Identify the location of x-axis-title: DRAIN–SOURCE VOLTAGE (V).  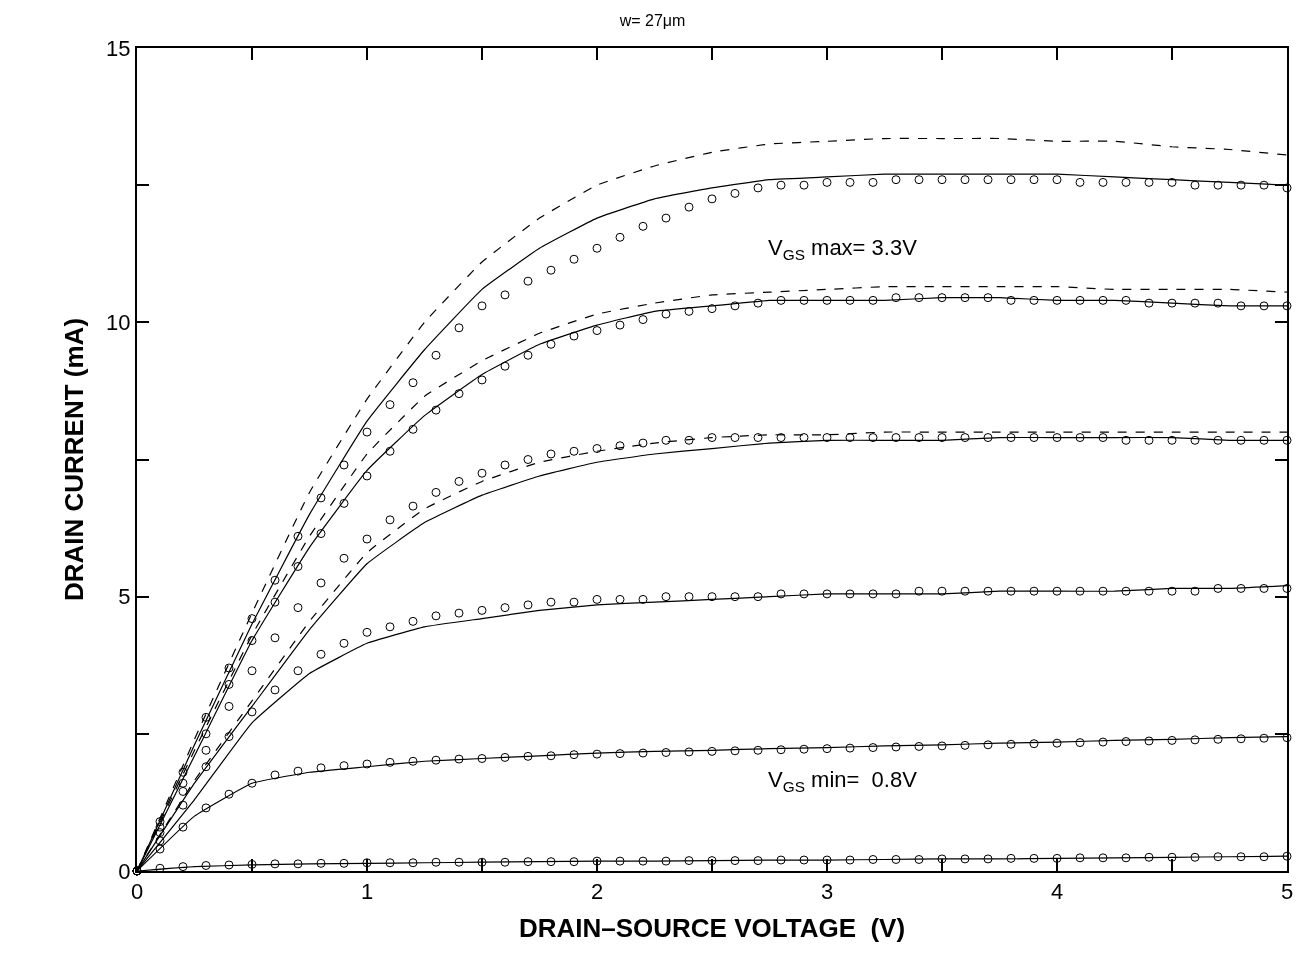
(712, 927).